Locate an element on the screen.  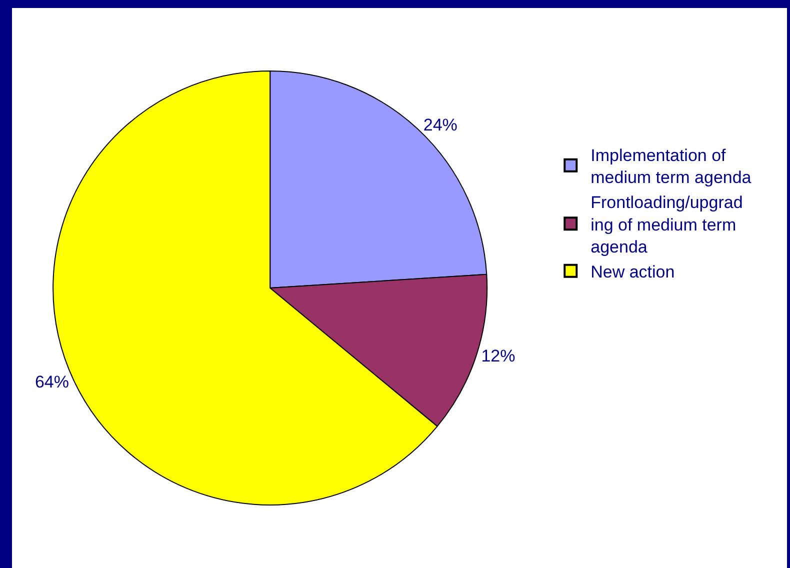
data-label: 64% is located at coordinates (51, 382).